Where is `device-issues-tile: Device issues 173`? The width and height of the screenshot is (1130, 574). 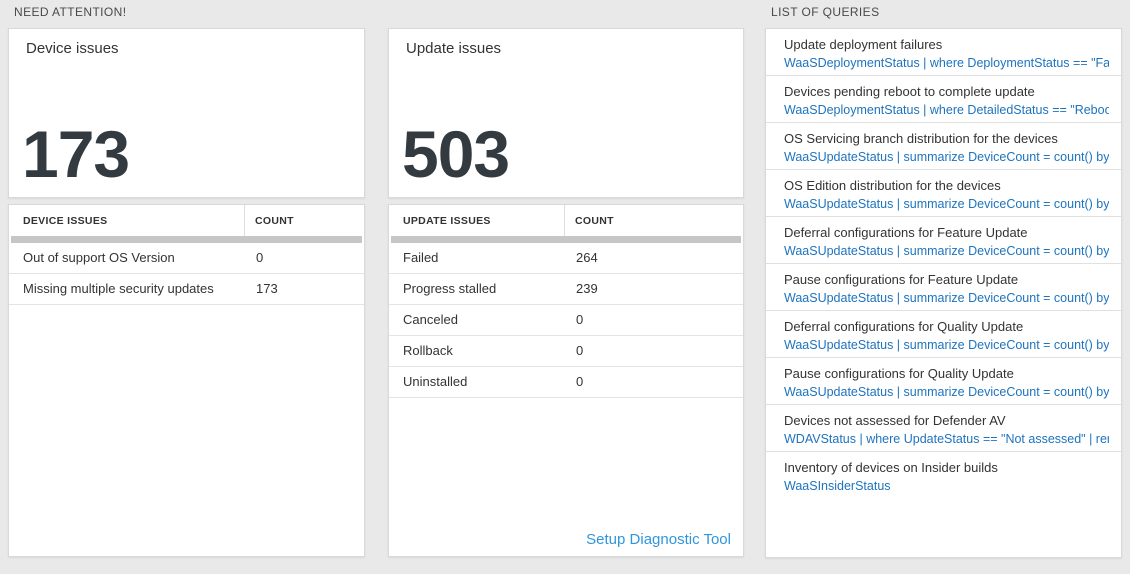
device-issues-tile: Device issues 173 is located at coordinates (186, 113).